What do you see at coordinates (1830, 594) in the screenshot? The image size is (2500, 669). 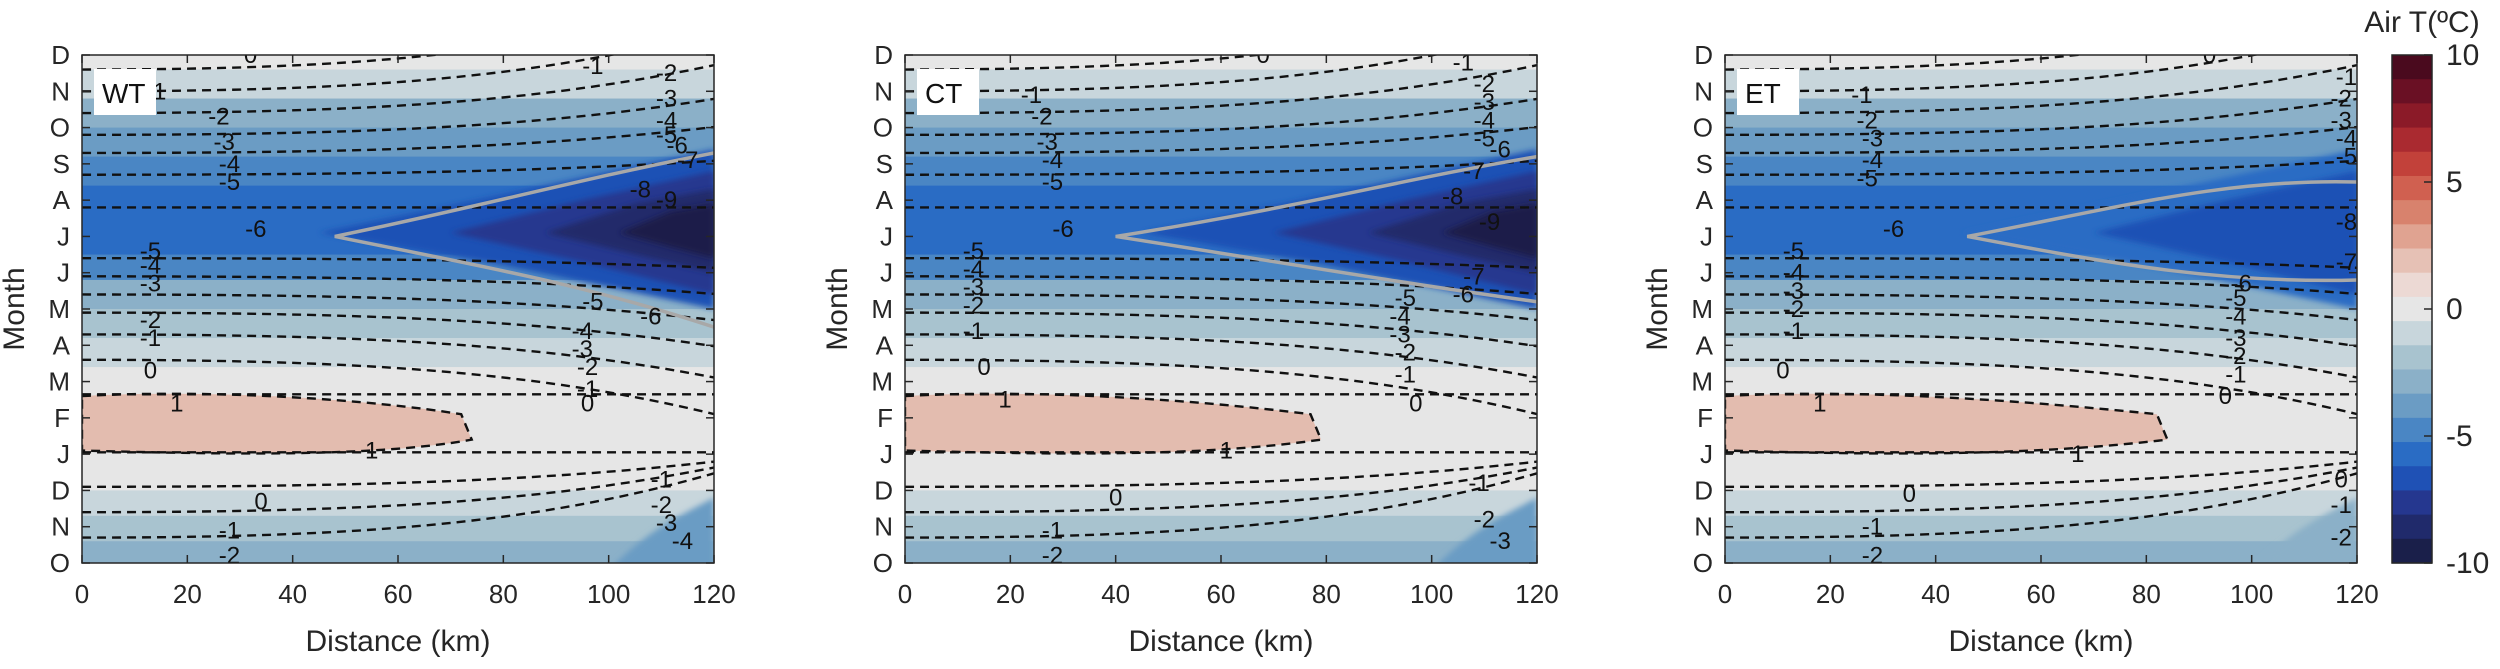 I see `x-tick-label: 20` at bounding box center [1830, 594].